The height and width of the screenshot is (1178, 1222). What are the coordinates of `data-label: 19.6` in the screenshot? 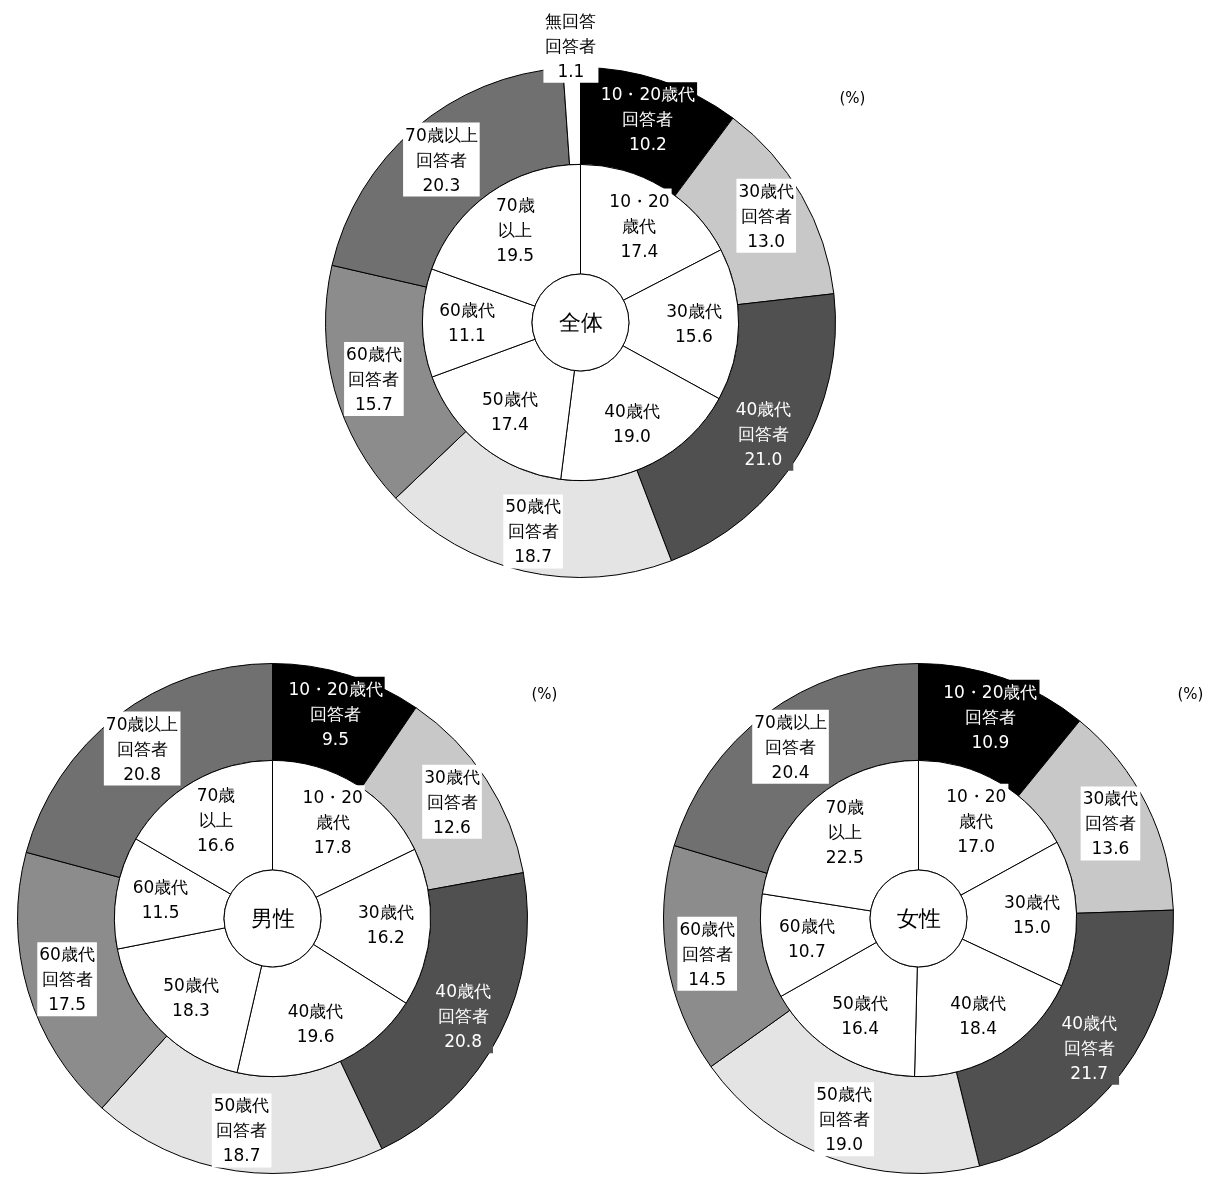 It's located at (315, 1035).